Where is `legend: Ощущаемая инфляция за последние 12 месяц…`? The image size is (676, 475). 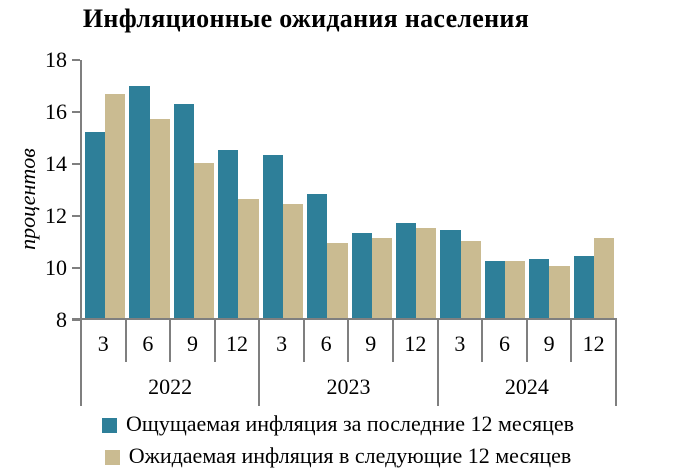 legend: Ощущаемая инфляция за последние 12 месяц… is located at coordinates (338, 440).